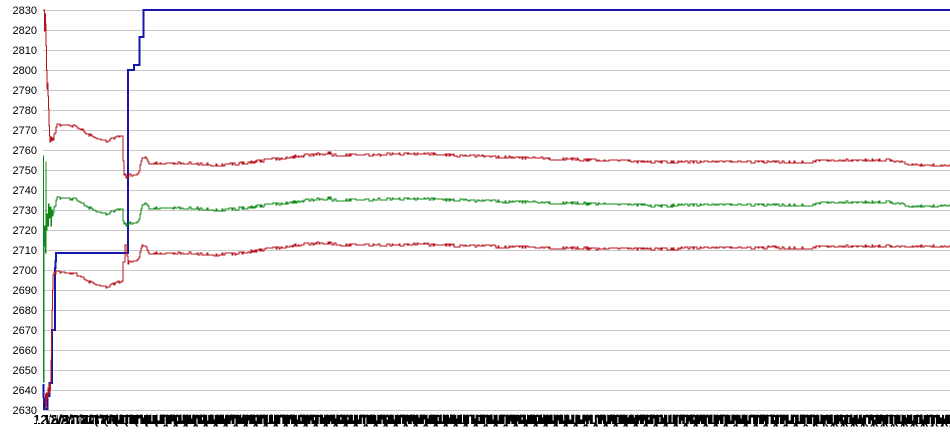 The height and width of the screenshot is (435, 950). Describe the element at coordinates (25, 271) in the screenshot. I see `svg-text: 2700` at that location.